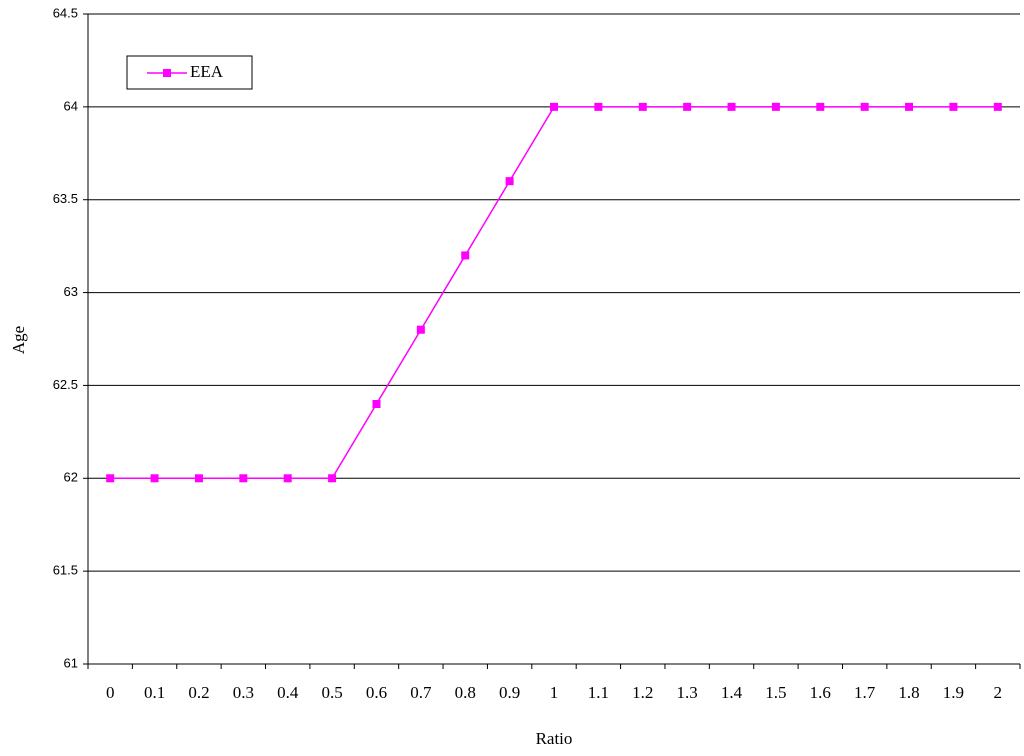 The image size is (1024, 756). Describe the element at coordinates (288, 692) in the screenshot. I see `x-tick-label: 0.4` at that location.